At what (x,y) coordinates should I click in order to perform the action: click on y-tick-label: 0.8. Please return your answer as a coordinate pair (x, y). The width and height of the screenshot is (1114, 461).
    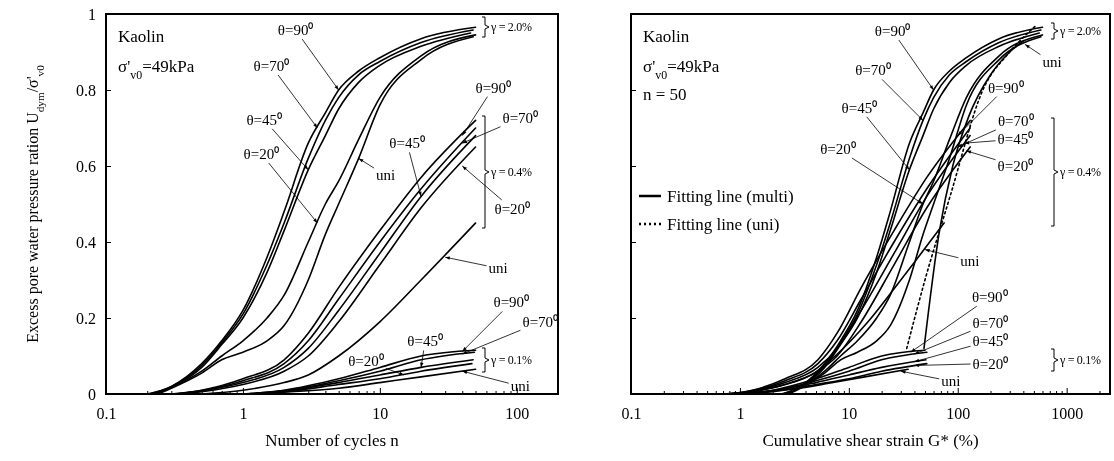
    Looking at the image, I should click on (86, 90).